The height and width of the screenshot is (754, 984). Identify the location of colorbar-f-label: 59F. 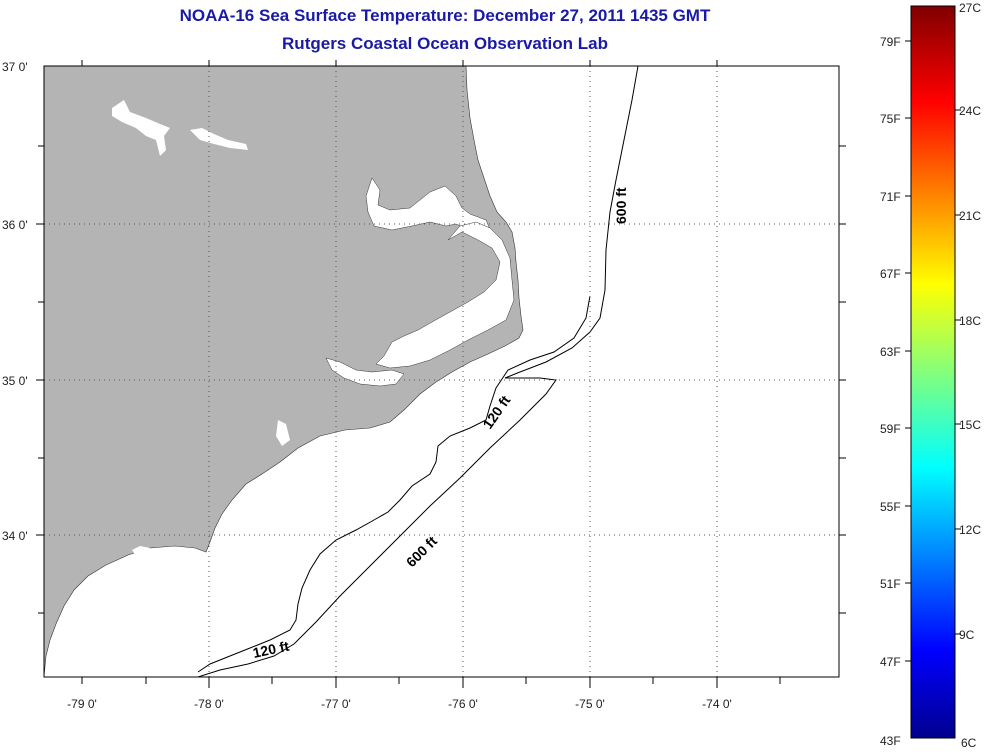
(890, 429).